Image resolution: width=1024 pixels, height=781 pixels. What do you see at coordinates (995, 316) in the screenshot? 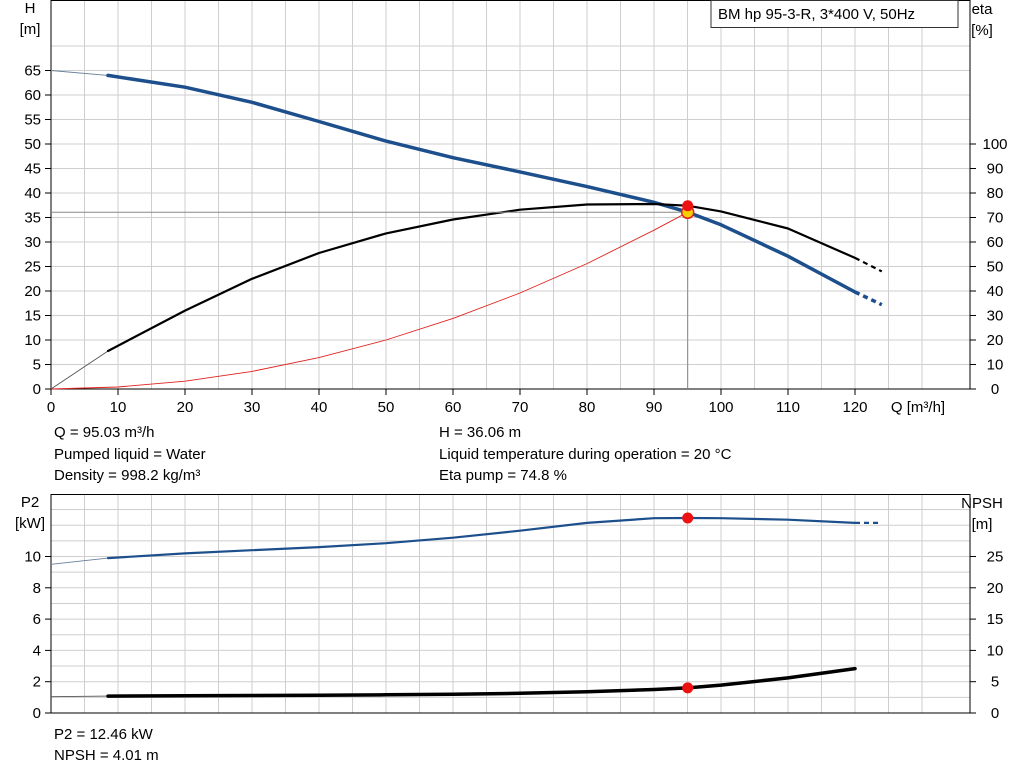
I see `y-right-tick-label: 30` at bounding box center [995, 316].